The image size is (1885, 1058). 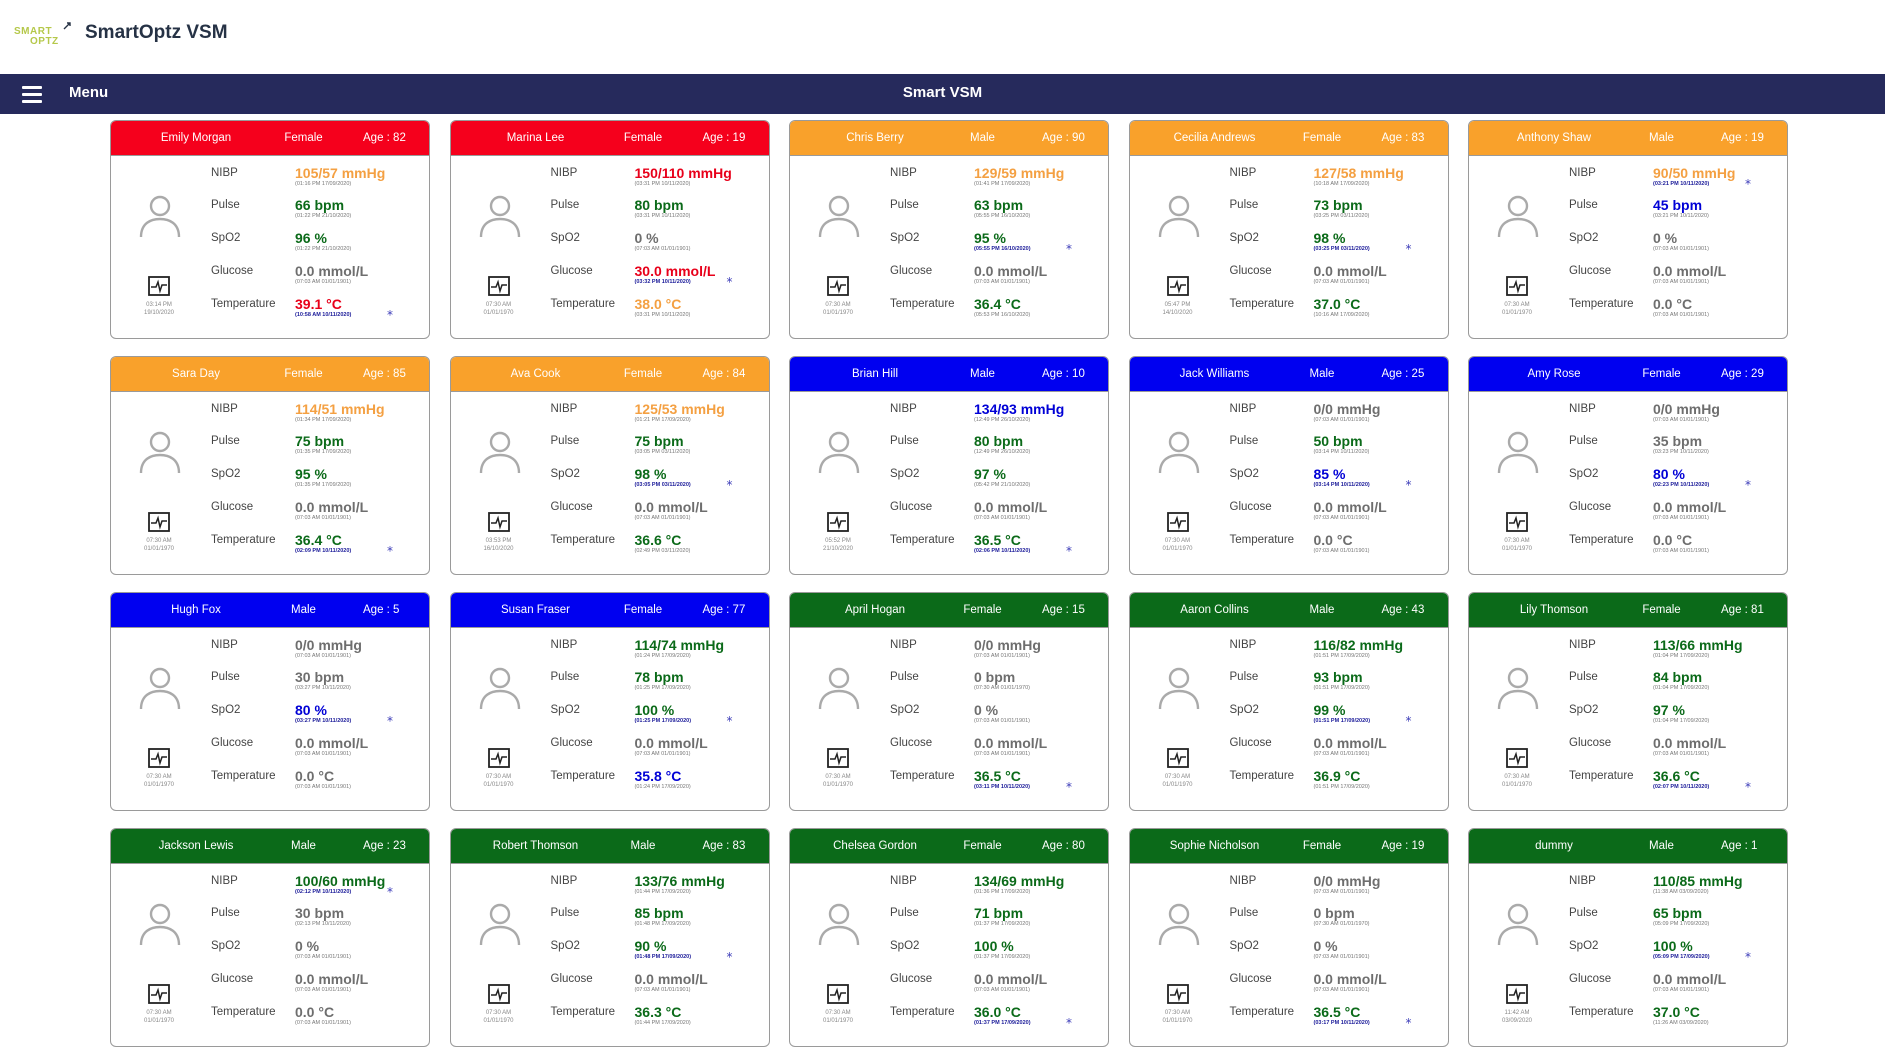 What do you see at coordinates (1661, 846) in the screenshot?
I see `patient-gender: Male` at bounding box center [1661, 846].